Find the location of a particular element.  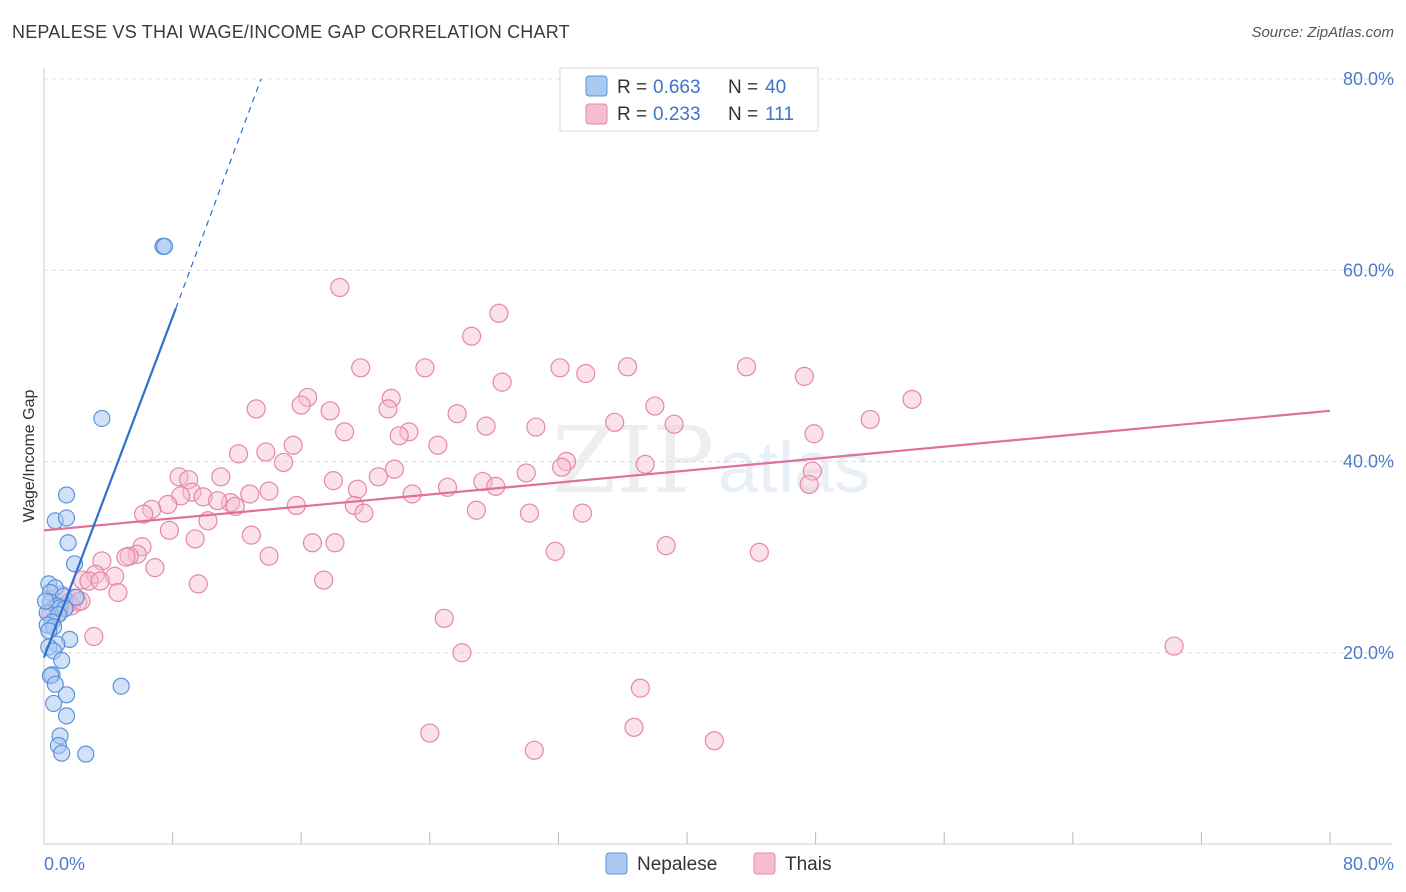

bottom-legend-nepalese-swatch is located at coordinates (616, 863).